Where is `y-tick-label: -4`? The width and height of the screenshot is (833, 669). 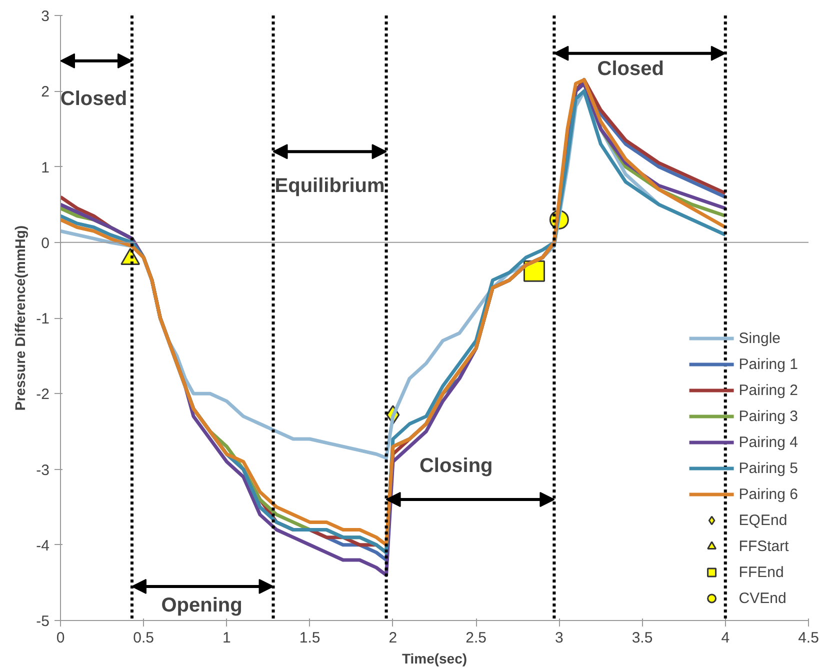 y-tick-label: -4 is located at coordinates (43, 545).